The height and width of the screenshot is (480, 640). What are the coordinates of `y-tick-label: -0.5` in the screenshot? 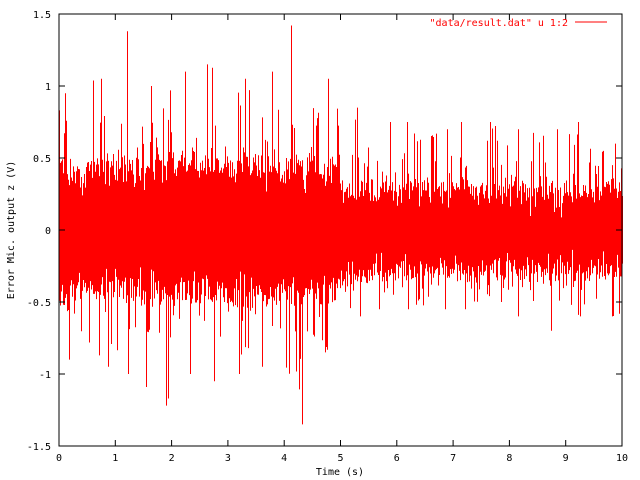 It's located at (39, 303).